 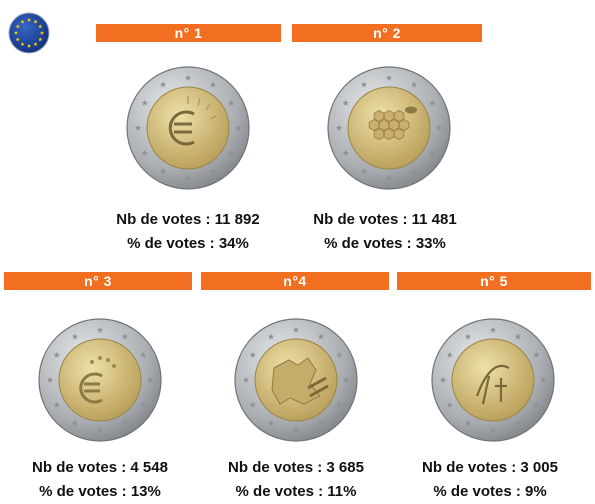 What do you see at coordinates (493, 380) in the screenshot?
I see `candidate-5-coin-icon` at bounding box center [493, 380].